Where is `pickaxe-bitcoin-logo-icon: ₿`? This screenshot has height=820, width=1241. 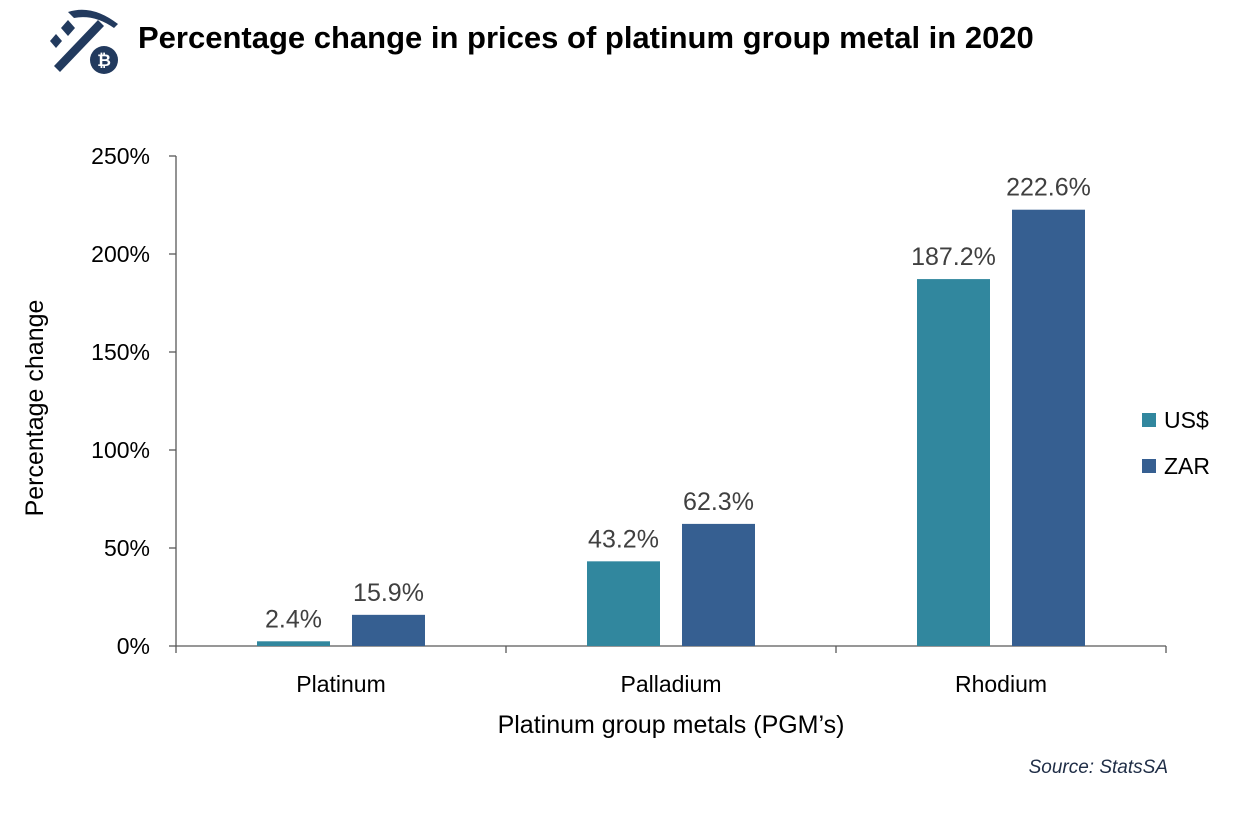 pickaxe-bitcoin-logo-icon: ₿ is located at coordinates (84, 41).